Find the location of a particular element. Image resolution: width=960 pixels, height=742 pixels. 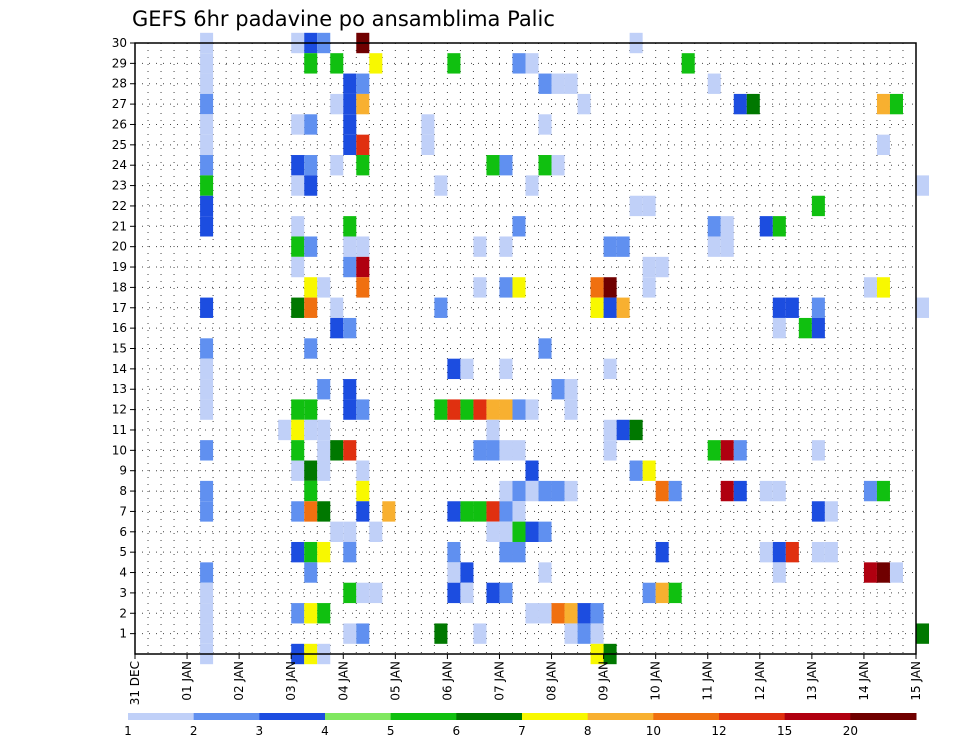

x-tick-label: 13 JAN is located at coordinates (812, 681).